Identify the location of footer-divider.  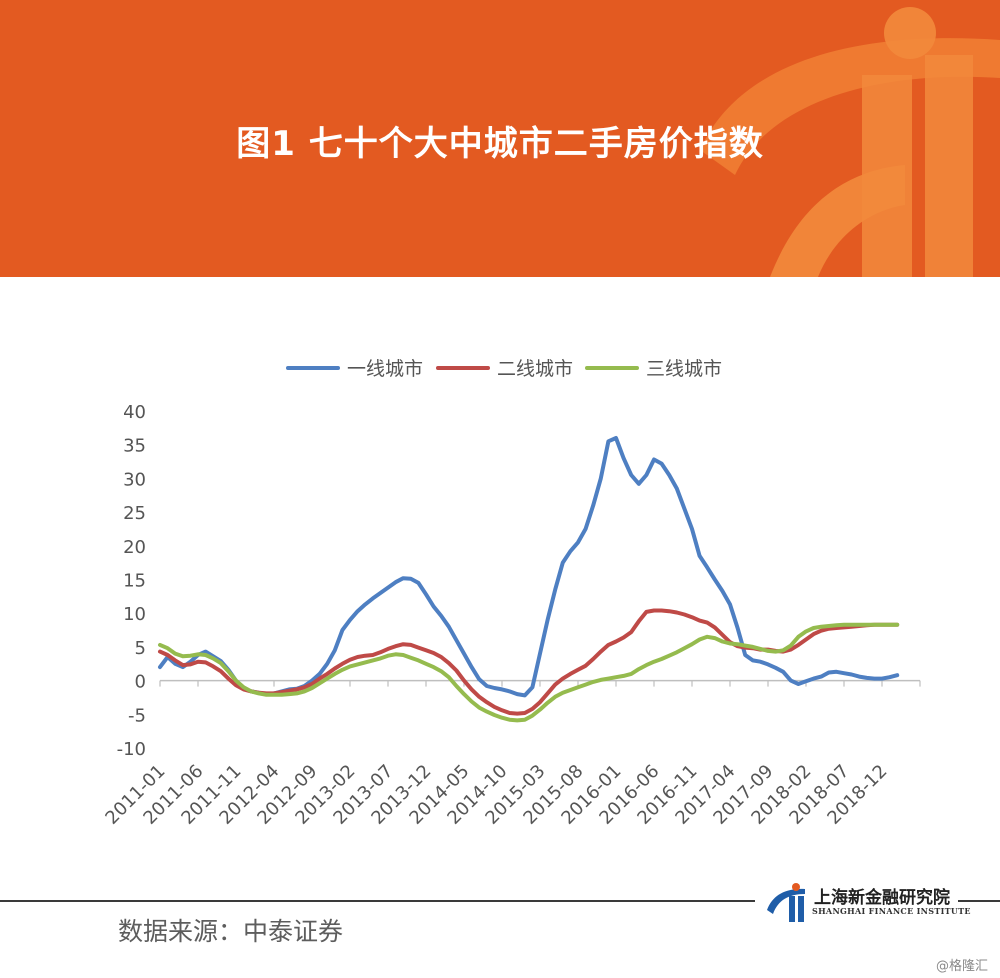
(377, 901).